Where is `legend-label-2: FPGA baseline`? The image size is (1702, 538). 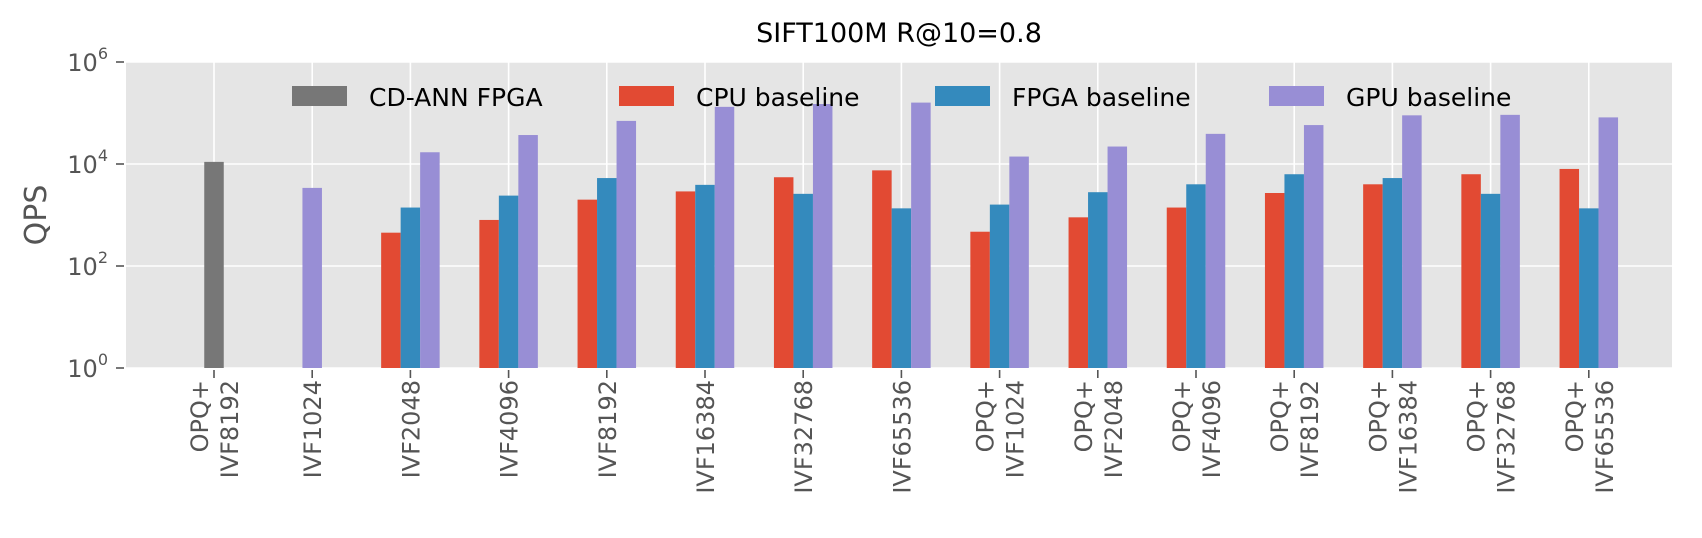 legend-label-2: FPGA baseline is located at coordinates (1101, 97).